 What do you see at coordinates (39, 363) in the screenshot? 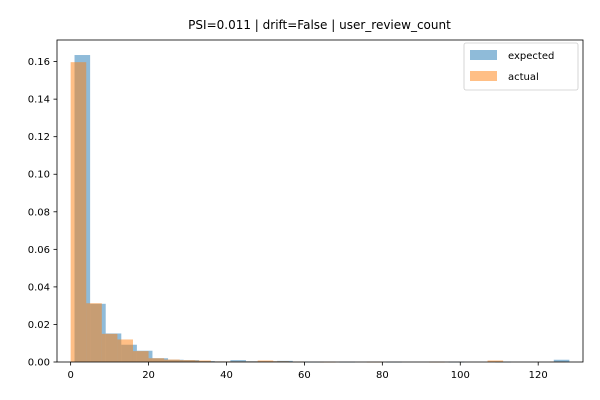
I see `y-tick-label-0: 0.00` at bounding box center [39, 363].